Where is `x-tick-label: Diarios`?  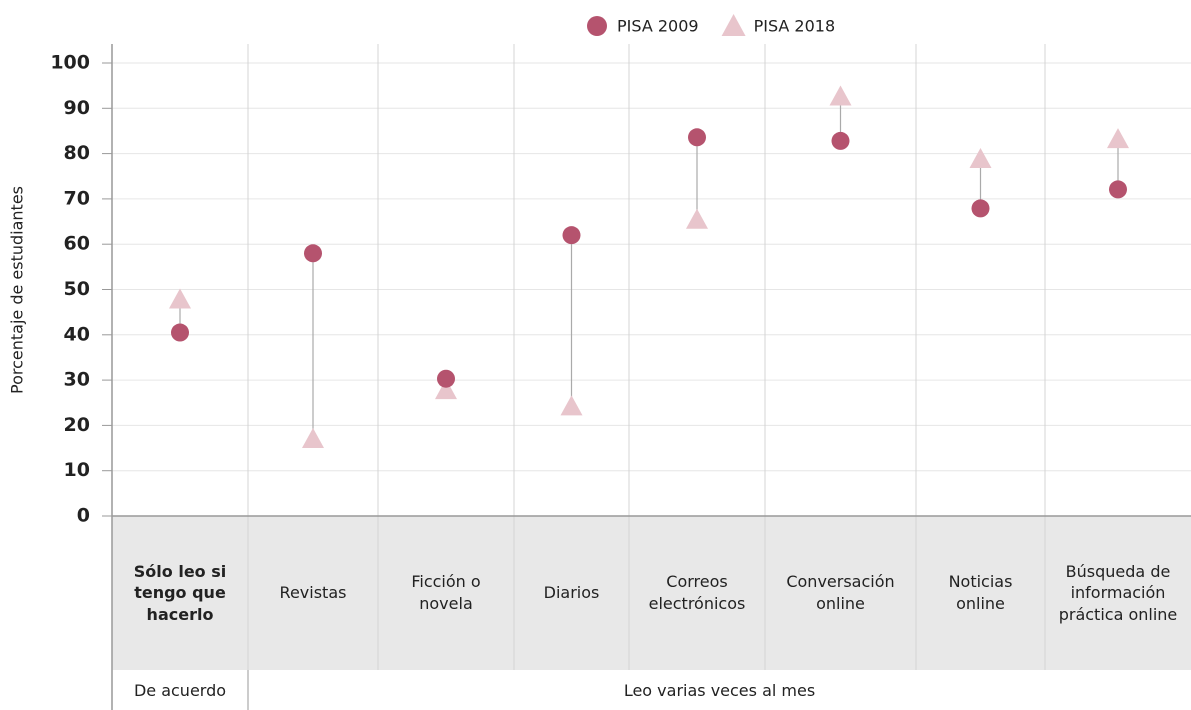 x-tick-label: Diarios is located at coordinates (571, 593).